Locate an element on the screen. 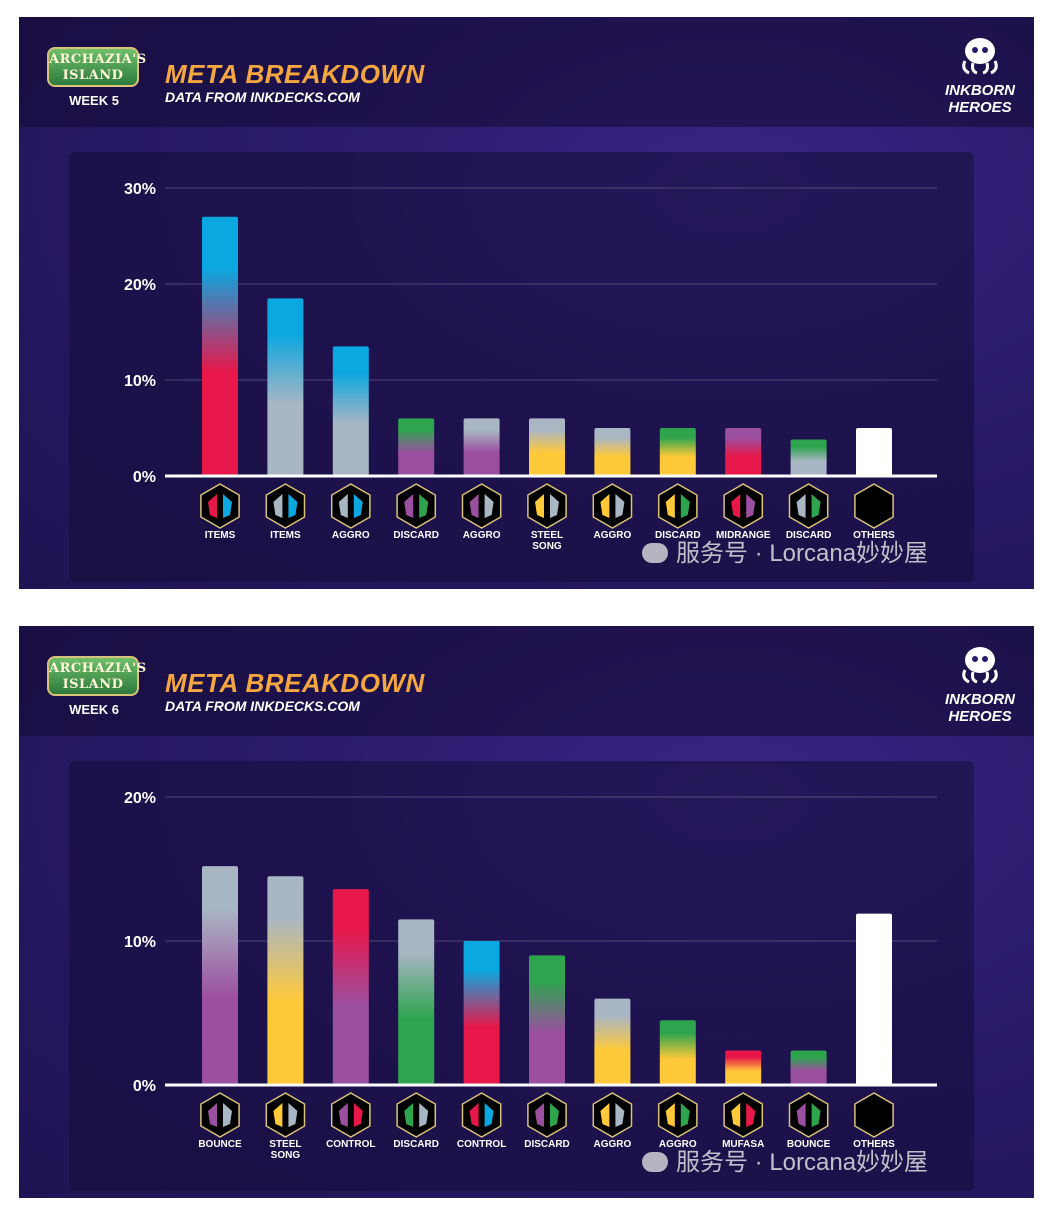 Image resolution: width=1055 pixels, height=1212 pixels. watermark: 服务号 · Lorcana妙妙屋 is located at coordinates (785, 550).